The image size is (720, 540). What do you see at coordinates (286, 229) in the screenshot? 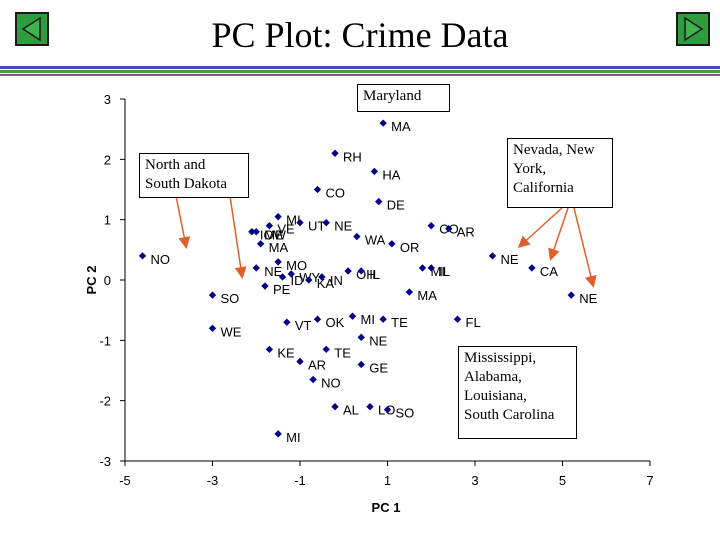
I see `point-label: VE` at bounding box center [286, 229].